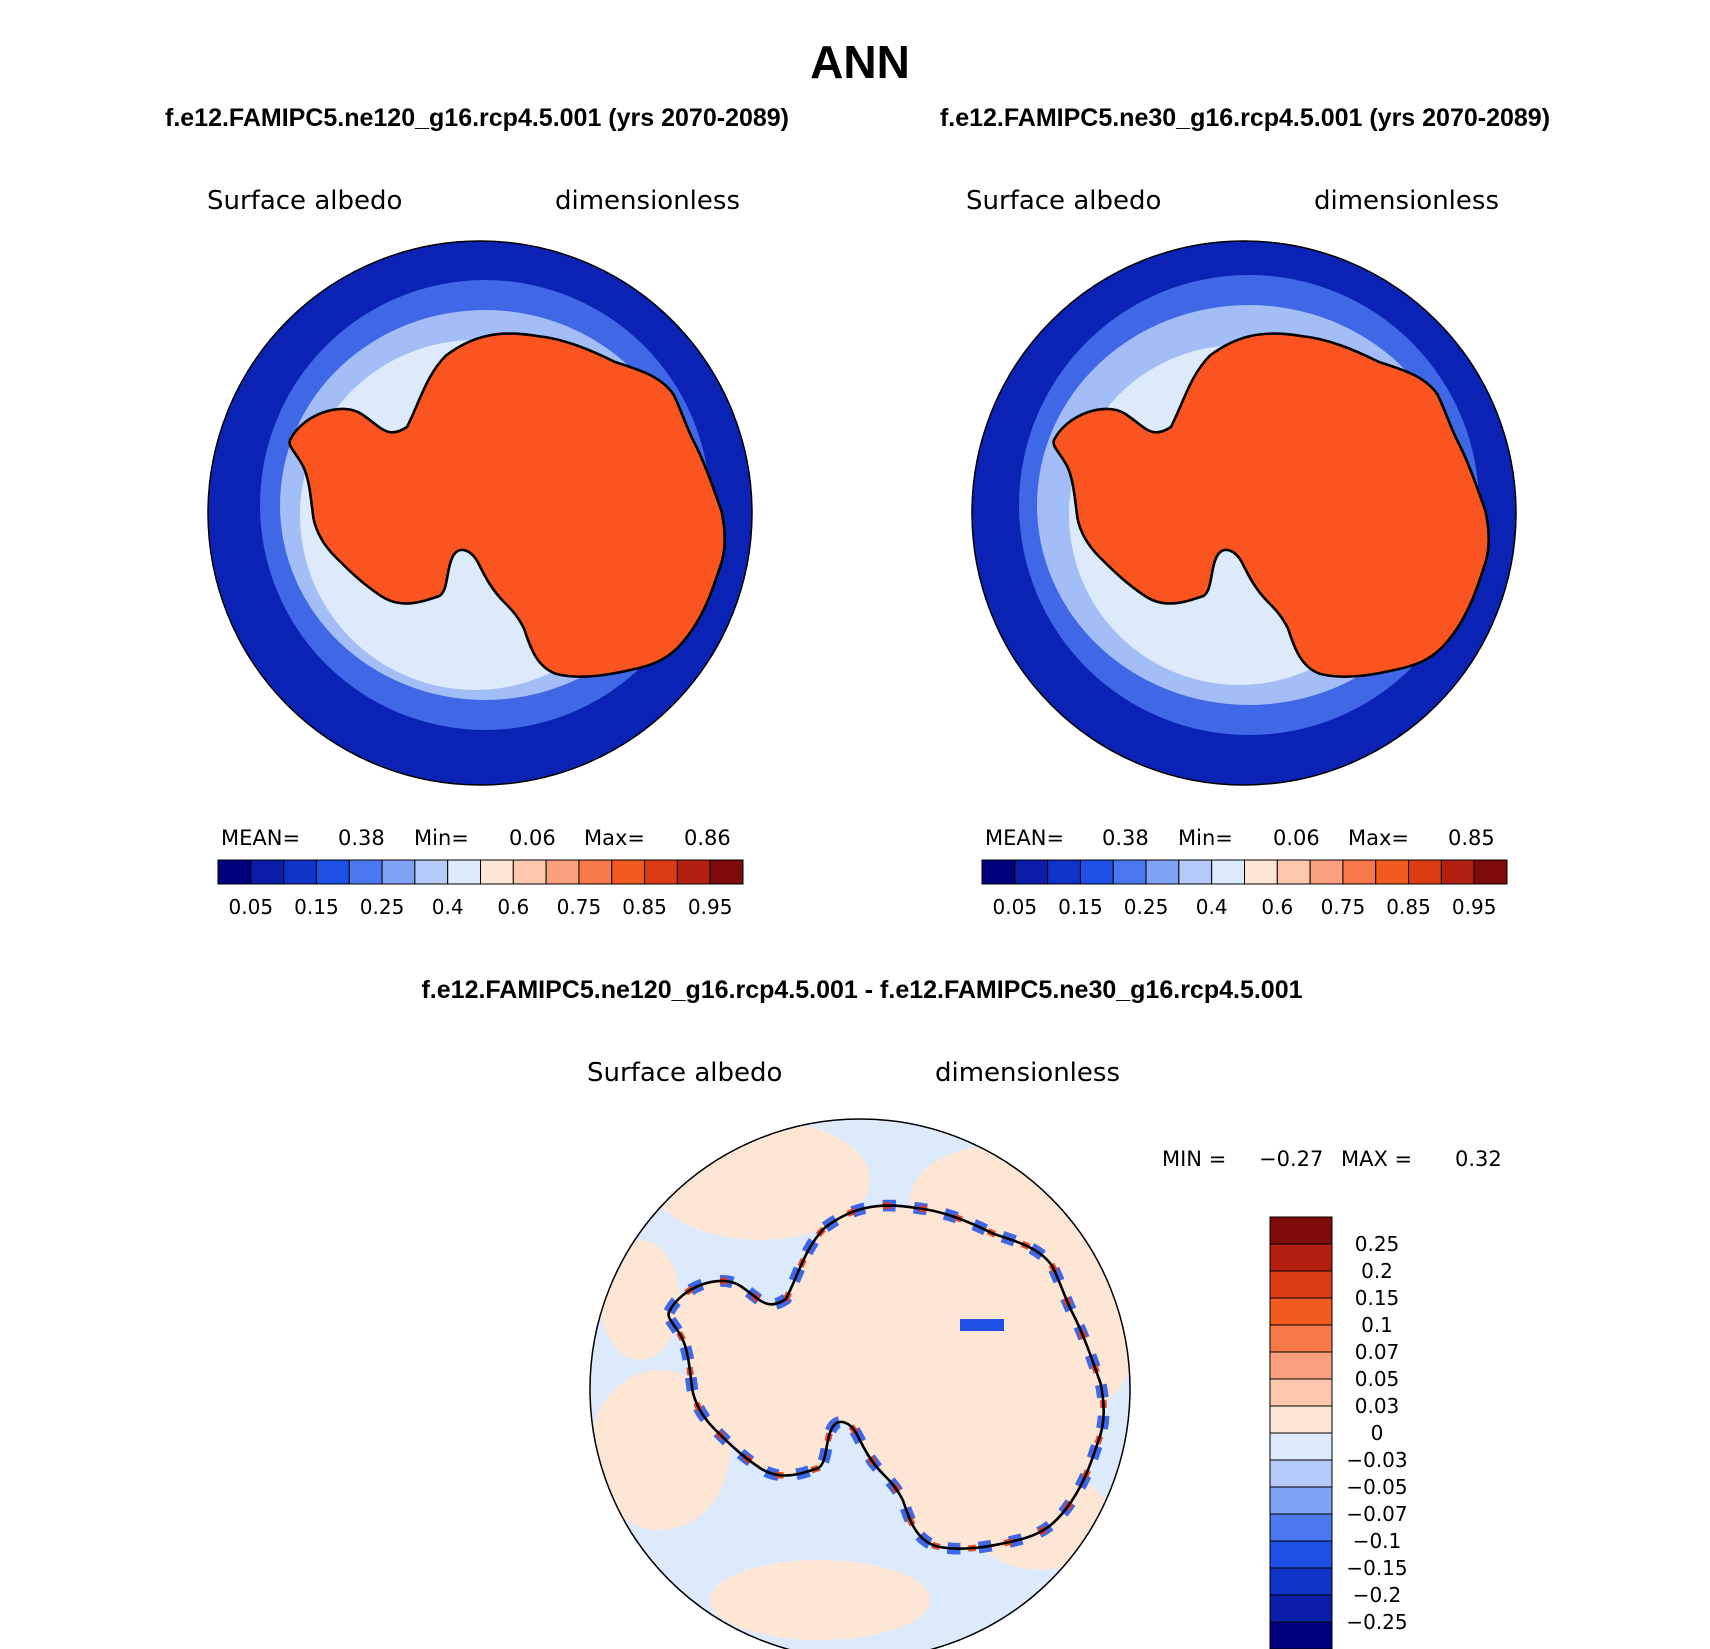  I want to click on right-min-value: 0.06, so click(1296, 838).